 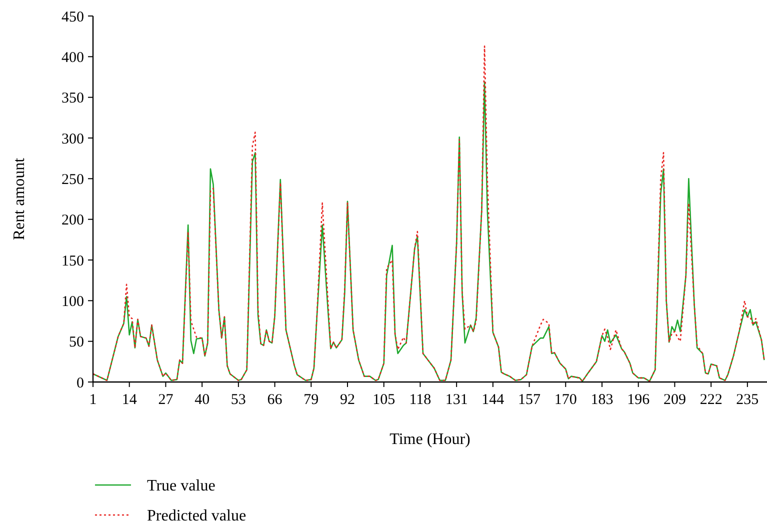 I want to click on x-tick-label: 157, so click(x=530, y=400).